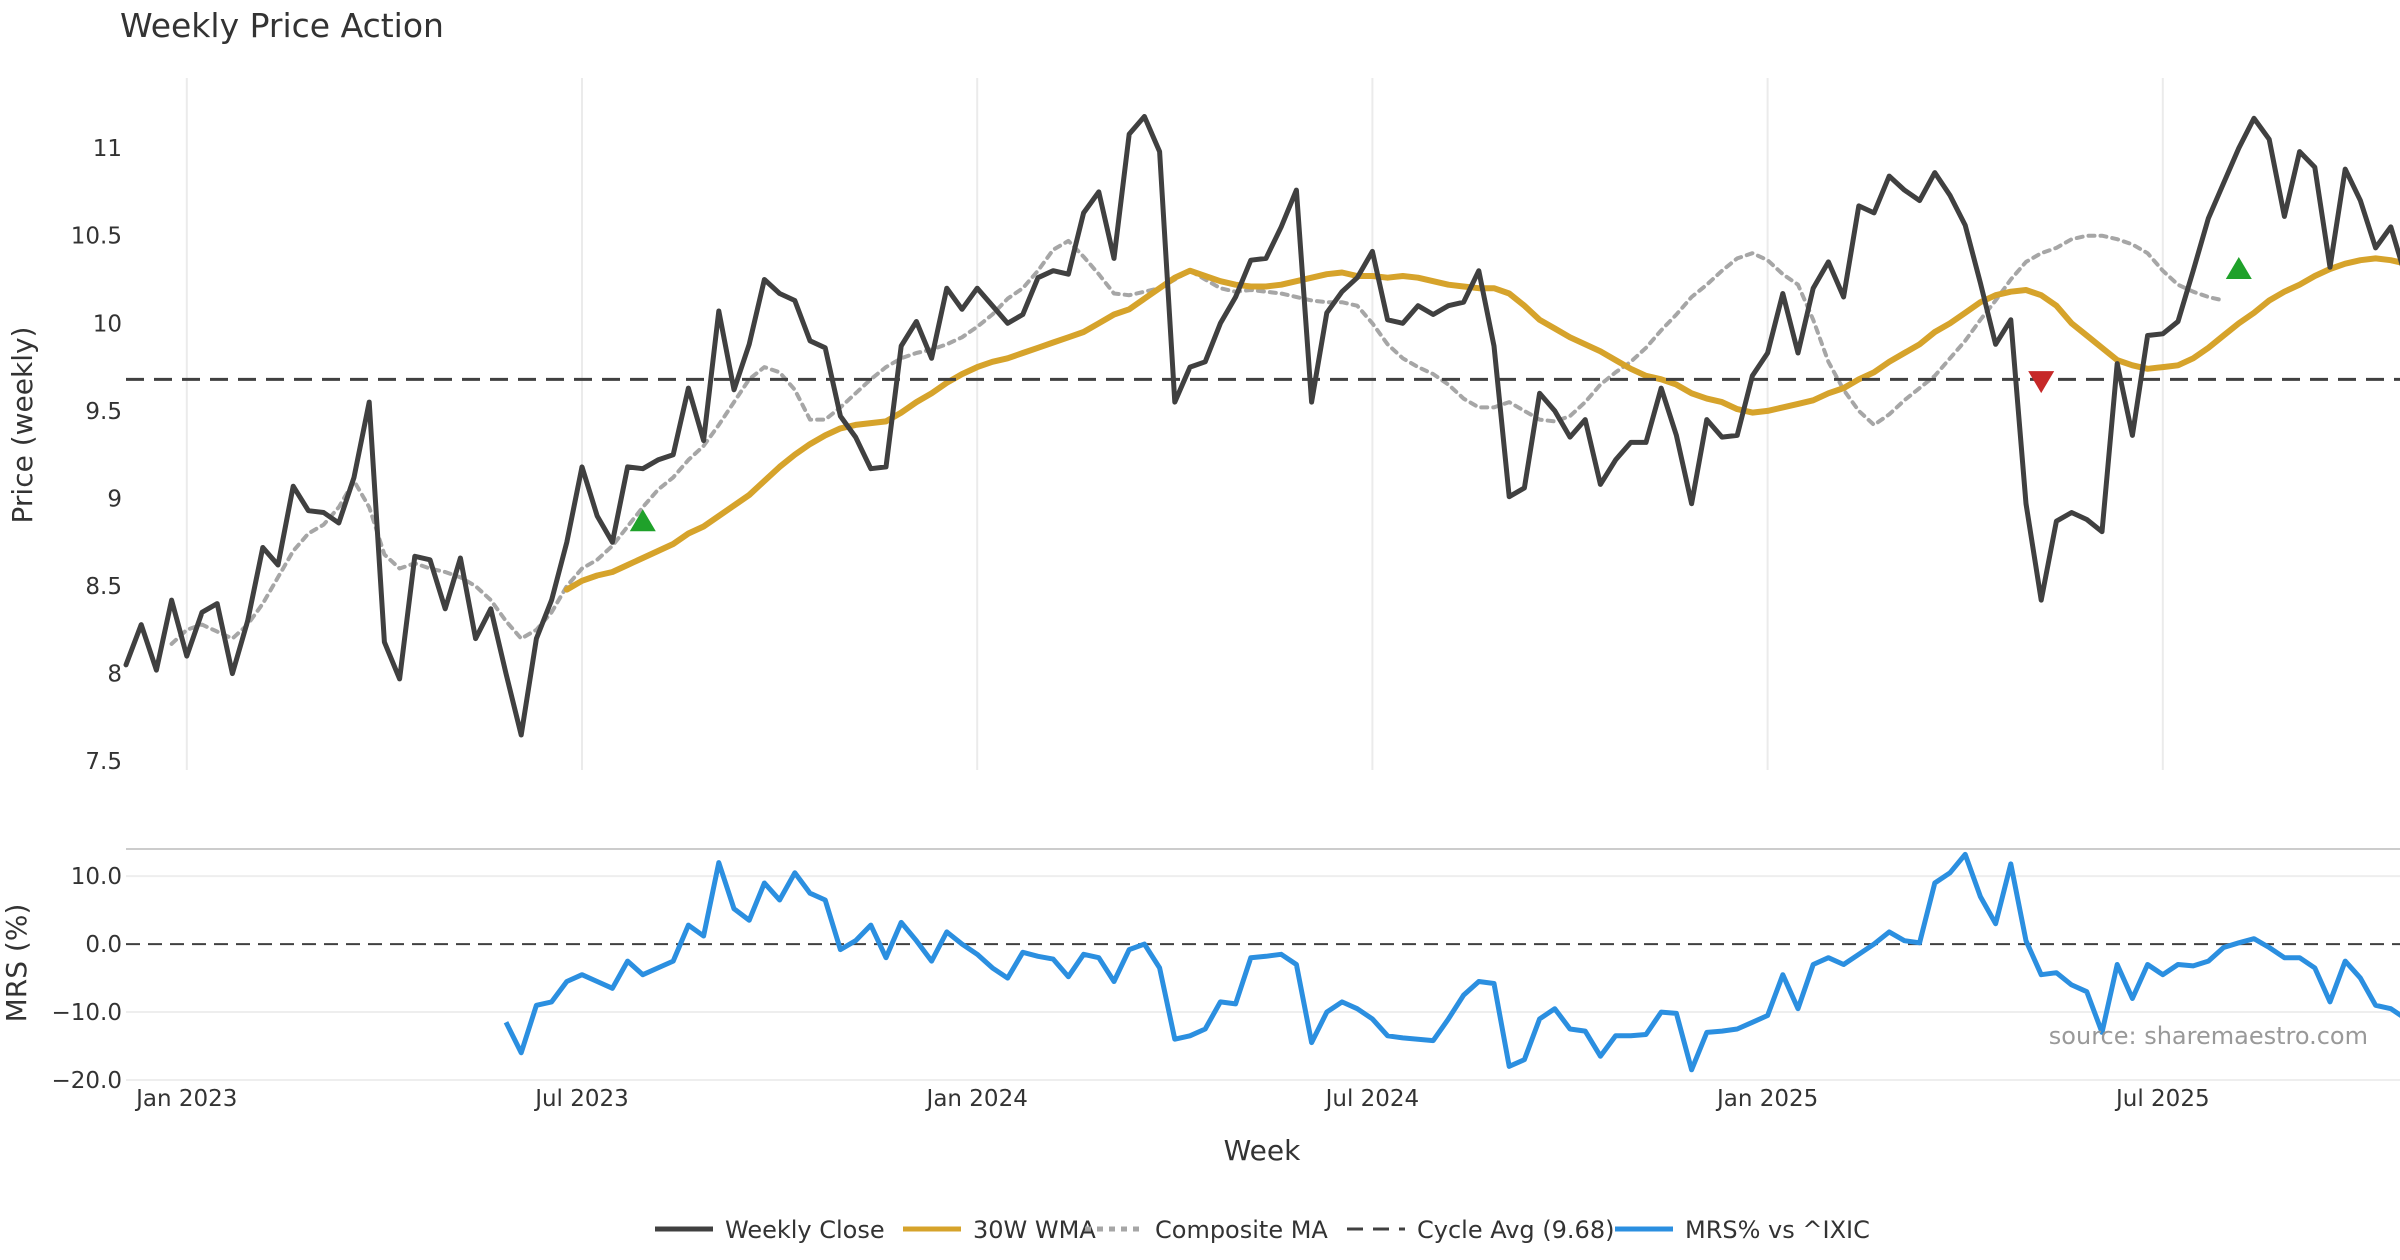 The height and width of the screenshot is (1260, 2400). What do you see at coordinates (2041, 382) in the screenshot?
I see `sell-signal-marker` at bounding box center [2041, 382].